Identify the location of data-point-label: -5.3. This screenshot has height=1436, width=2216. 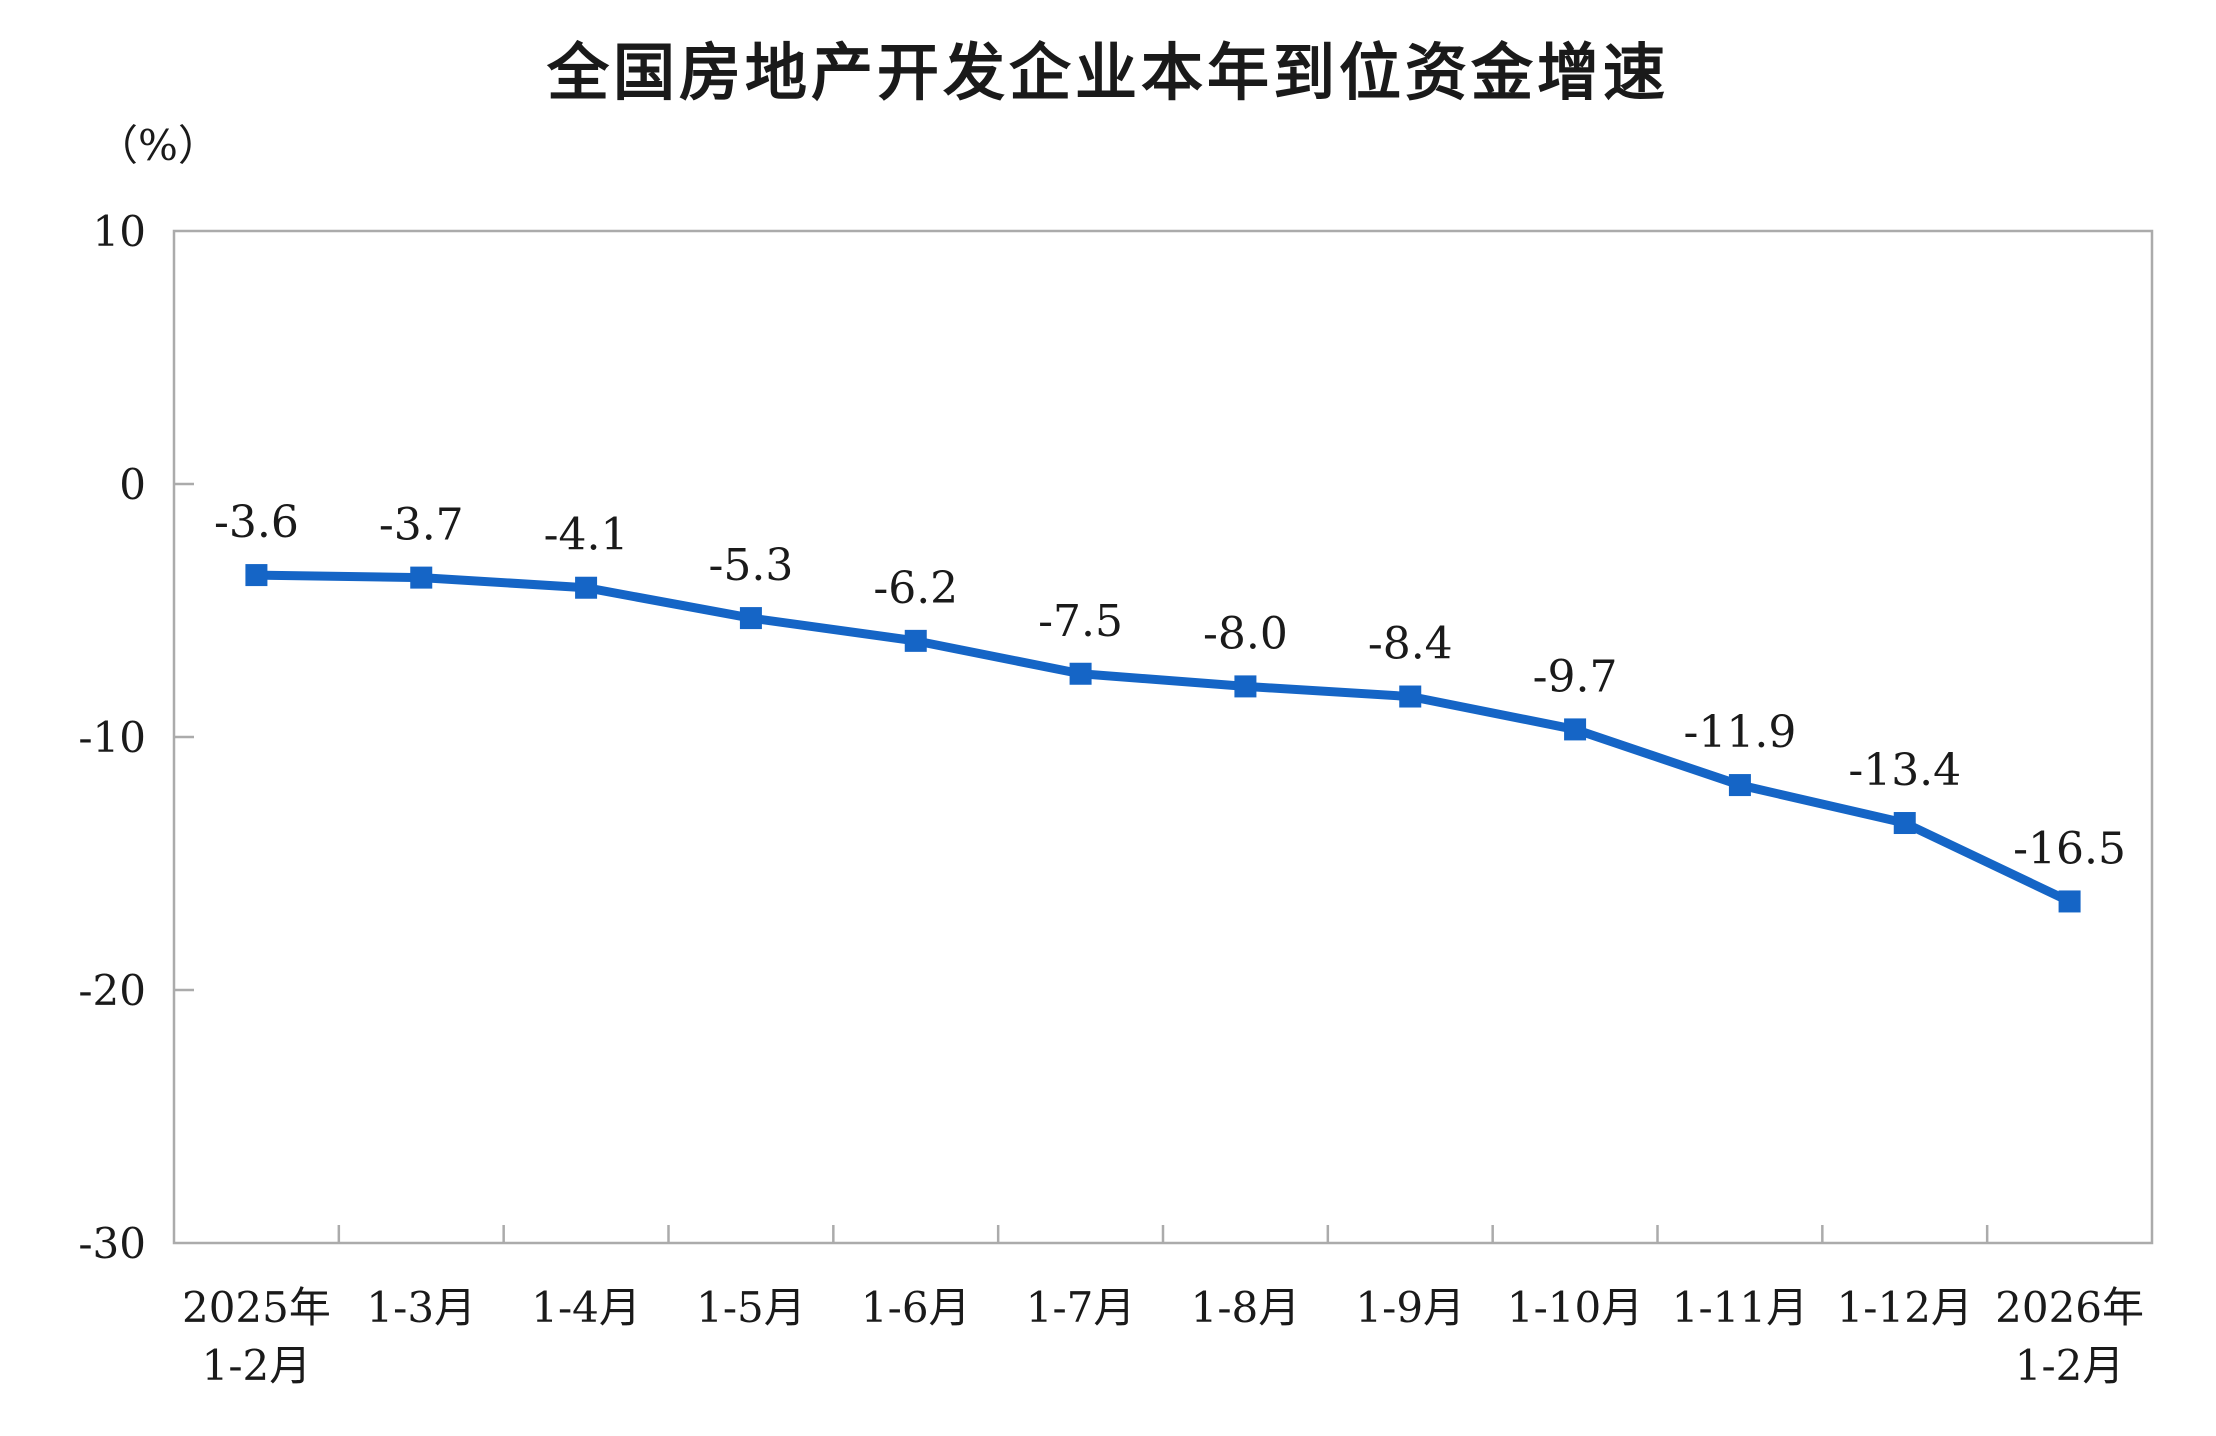
(750, 565).